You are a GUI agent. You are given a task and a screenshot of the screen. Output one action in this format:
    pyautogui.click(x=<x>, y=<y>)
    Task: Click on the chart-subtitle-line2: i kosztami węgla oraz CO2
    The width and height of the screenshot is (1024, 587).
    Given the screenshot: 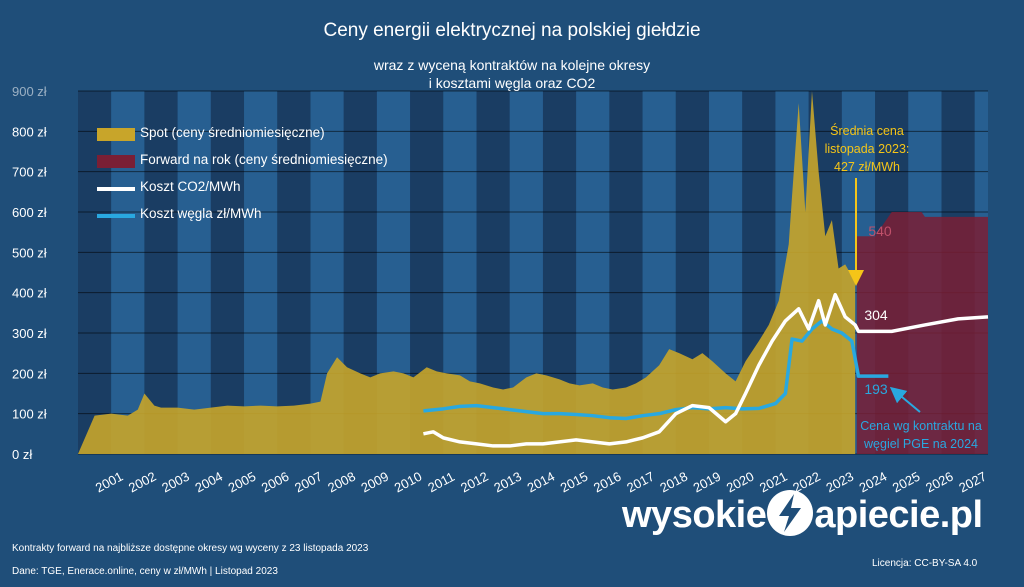 What is the action you would take?
    pyautogui.click(x=512, y=83)
    